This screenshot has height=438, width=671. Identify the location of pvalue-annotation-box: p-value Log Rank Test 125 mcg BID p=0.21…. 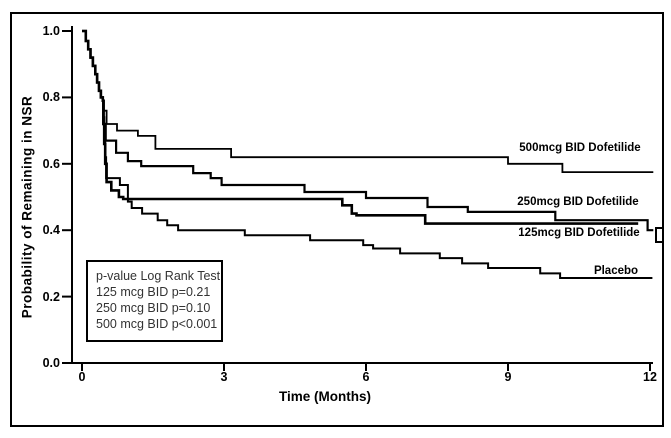
(154, 301).